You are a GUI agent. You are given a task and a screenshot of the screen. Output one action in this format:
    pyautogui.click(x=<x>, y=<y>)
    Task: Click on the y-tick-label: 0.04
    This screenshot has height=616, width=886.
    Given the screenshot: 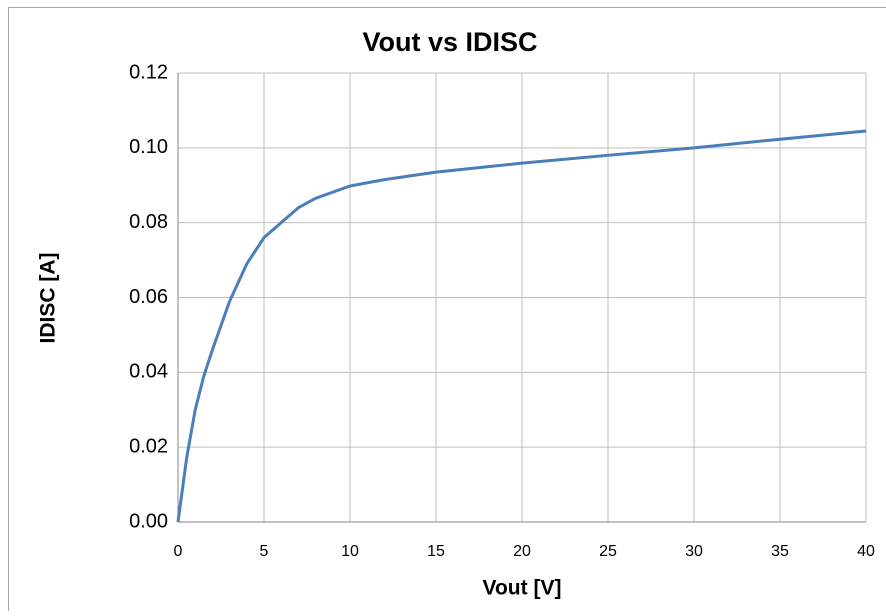 What is the action you would take?
    pyautogui.click(x=148, y=372)
    